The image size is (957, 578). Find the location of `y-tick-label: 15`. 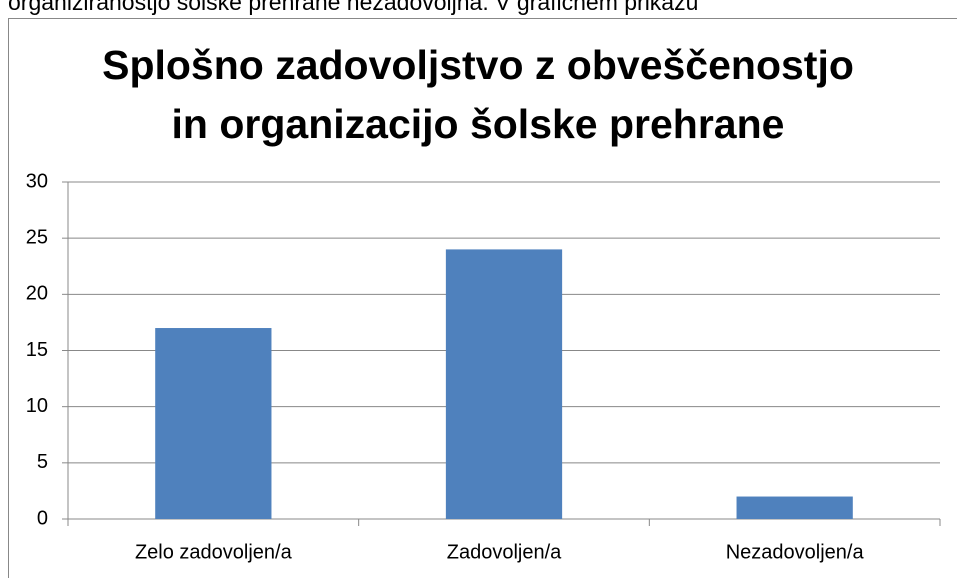

y-tick-label: 15 is located at coordinates (37, 350).